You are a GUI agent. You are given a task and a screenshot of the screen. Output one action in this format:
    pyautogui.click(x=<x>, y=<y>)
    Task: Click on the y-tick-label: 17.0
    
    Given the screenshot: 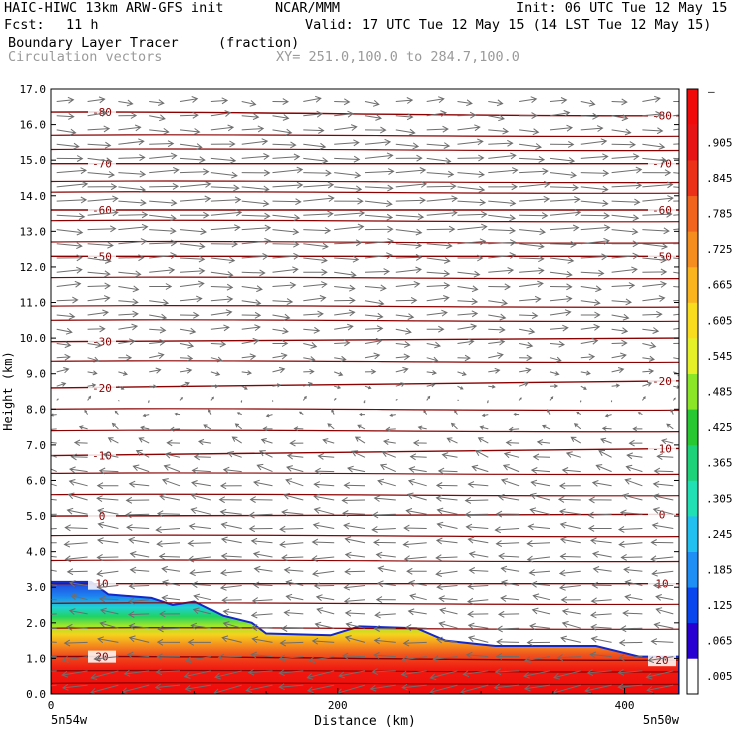 What is the action you would take?
    pyautogui.click(x=33, y=89)
    